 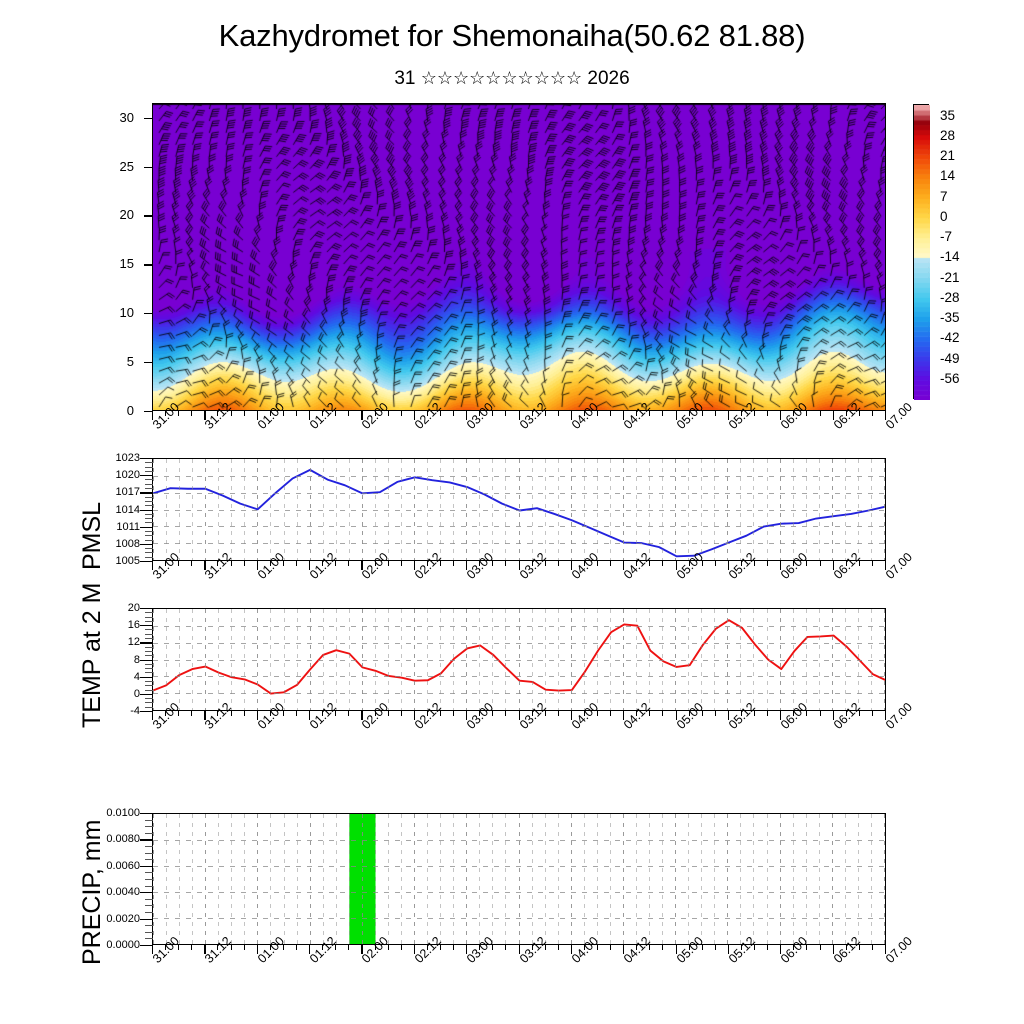 What do you see at coordinates (899, 565) in the screenshot?
I see `x-axis-label: 07.00` at bounding box center [899, 565].